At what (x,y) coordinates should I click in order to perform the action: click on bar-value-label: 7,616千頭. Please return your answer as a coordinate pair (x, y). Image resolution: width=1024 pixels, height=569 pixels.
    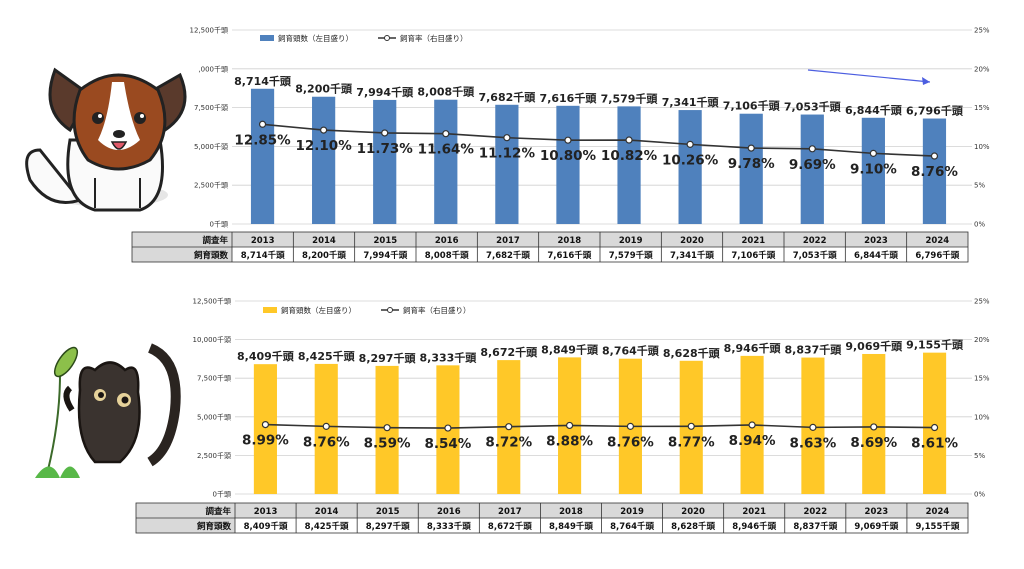
    Looking at the image, I should click on (569, 98).